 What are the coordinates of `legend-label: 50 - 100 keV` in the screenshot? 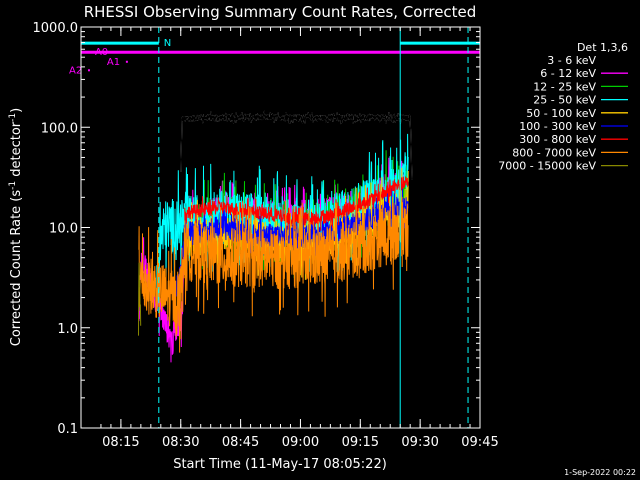 It's located at (561, 113).